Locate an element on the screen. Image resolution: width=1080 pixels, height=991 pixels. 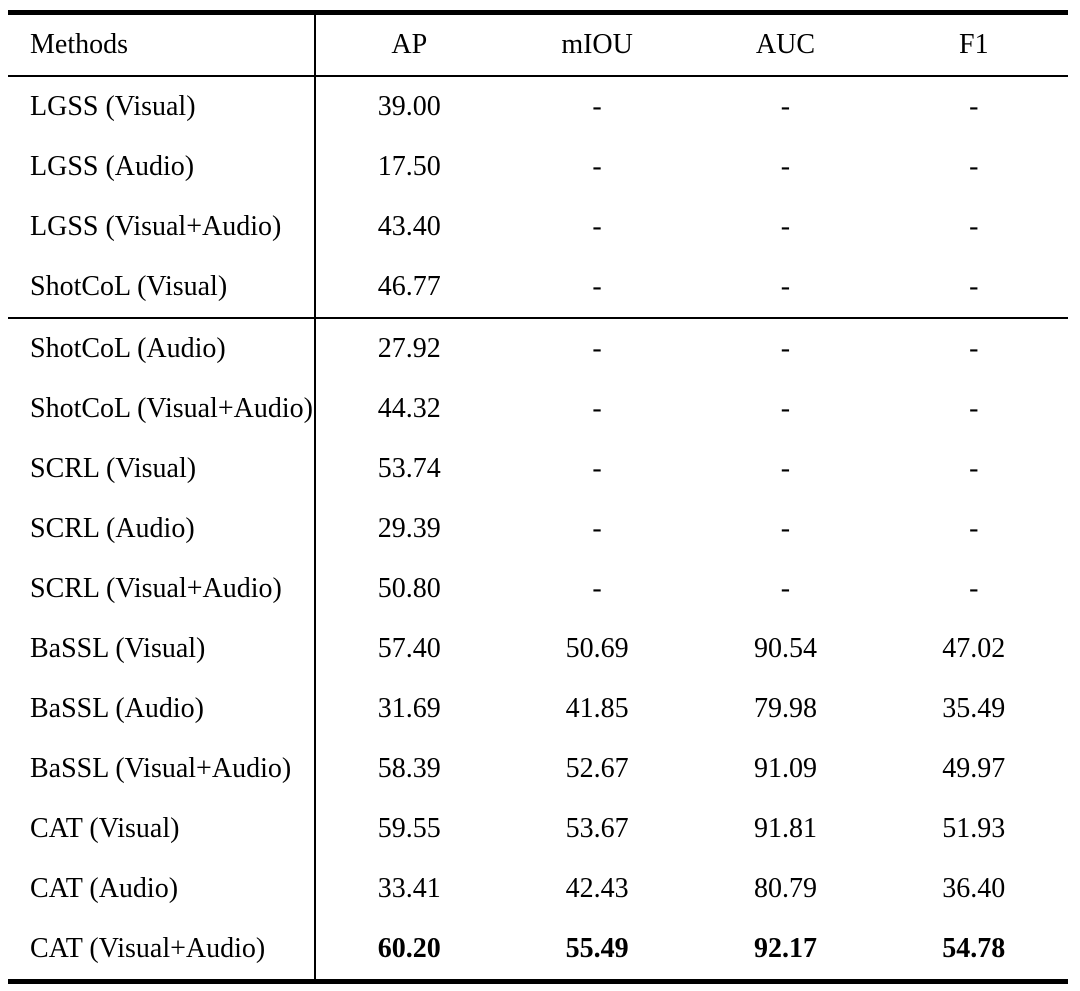
auc-cell: 80.79 is located at coordinates (785, 888).